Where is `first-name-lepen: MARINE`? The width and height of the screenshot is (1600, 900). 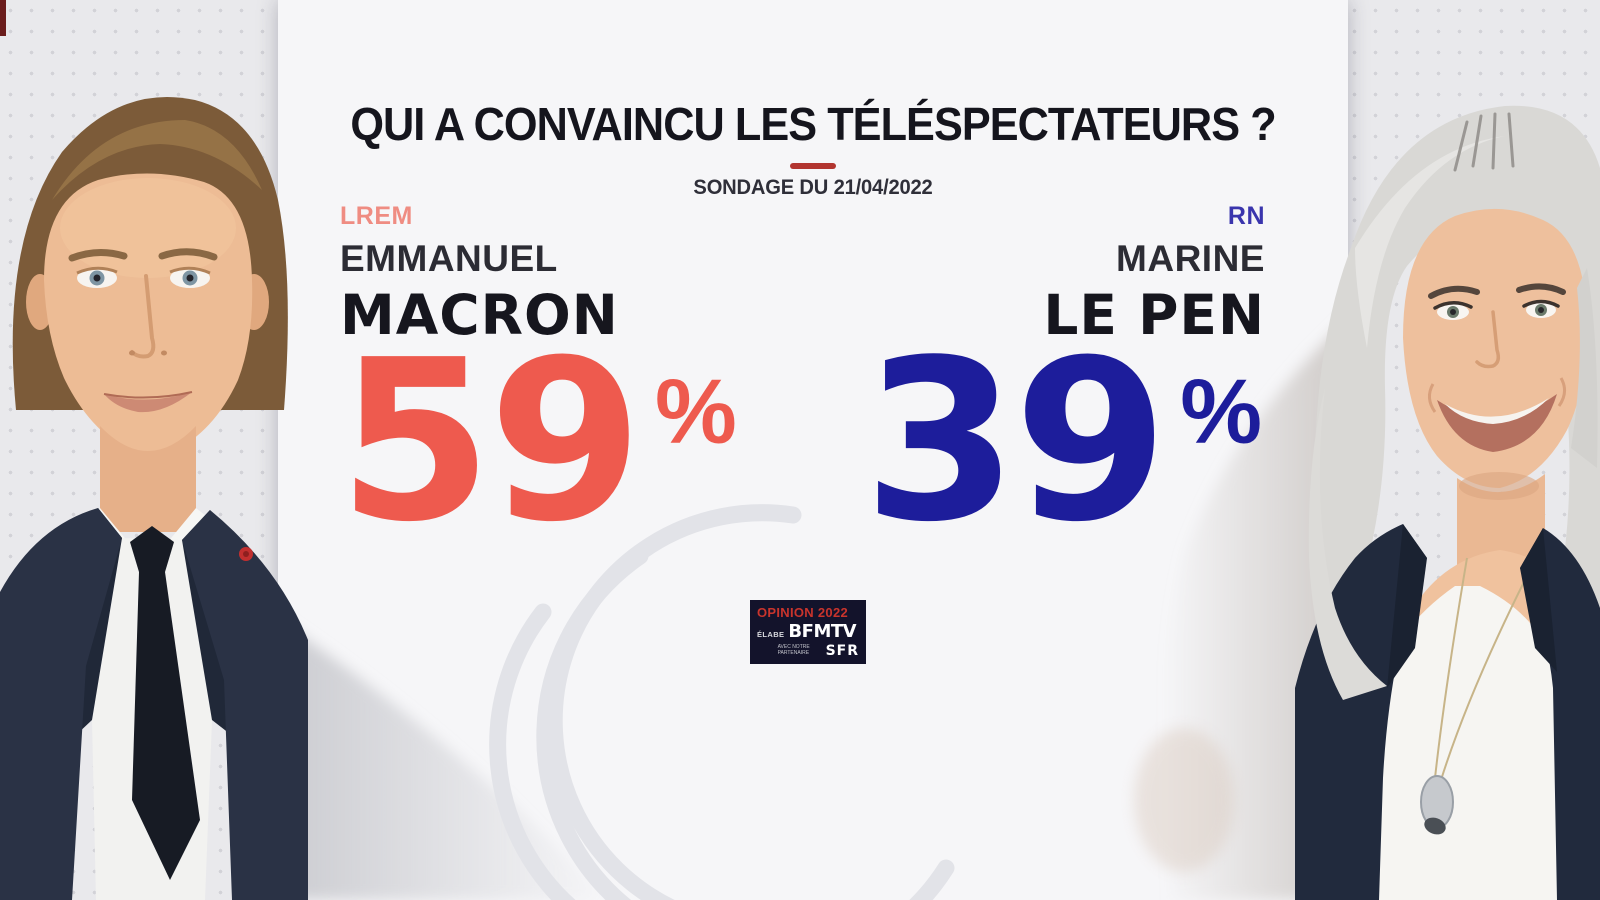
first-name-lepen: MARINE is located at coordinates (1190, 258).